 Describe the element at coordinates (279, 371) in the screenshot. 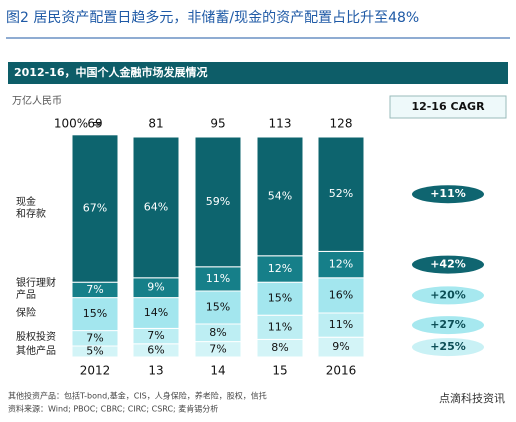

I see `x-tick-label: 15` at that location.